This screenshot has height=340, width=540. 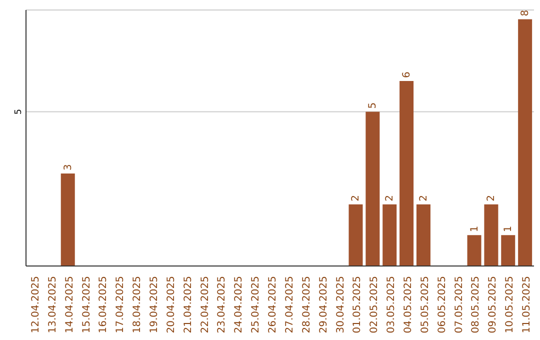 What do you see at coordinates (104, 305) in the screenshot?
I see `x-tick-label: 16.04.2025` at bounding box center [104, 305].